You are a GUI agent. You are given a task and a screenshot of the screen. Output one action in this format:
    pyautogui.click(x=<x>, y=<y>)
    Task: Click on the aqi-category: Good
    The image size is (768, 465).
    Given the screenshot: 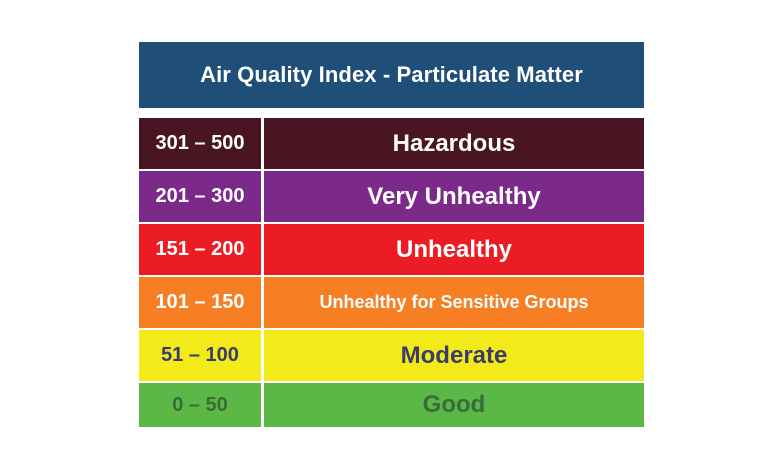 What is the action you would take?
    pyautogui.click(x=454, y=405)
    